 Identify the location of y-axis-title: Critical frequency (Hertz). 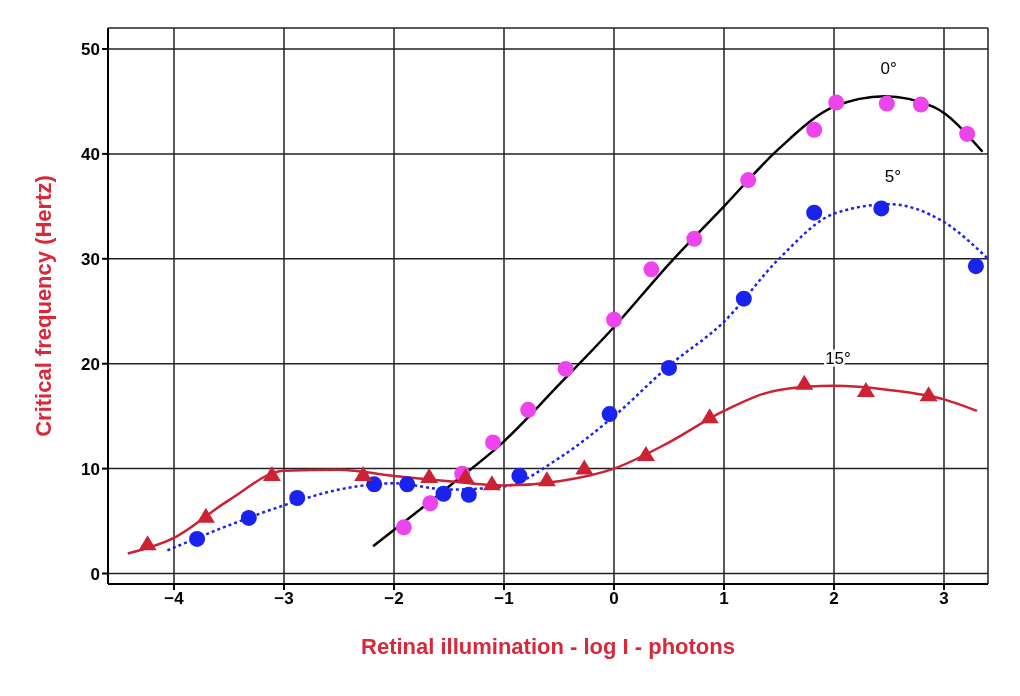
(43, 306).